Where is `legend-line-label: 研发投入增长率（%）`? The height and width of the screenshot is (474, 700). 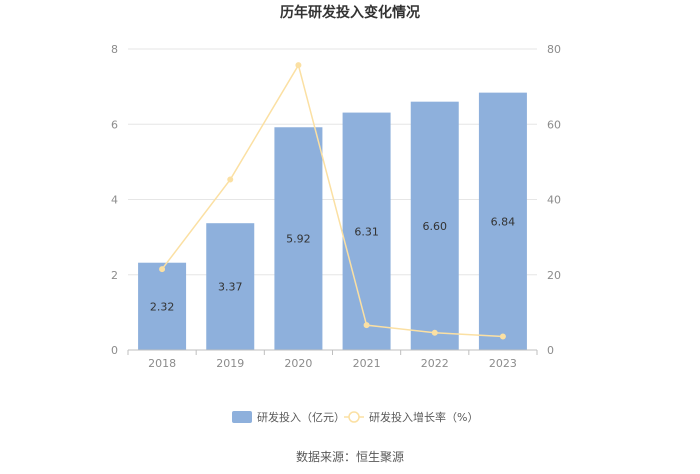
legend-line-label: 研发投入增长率（%） is located at coordinates (423, 417).